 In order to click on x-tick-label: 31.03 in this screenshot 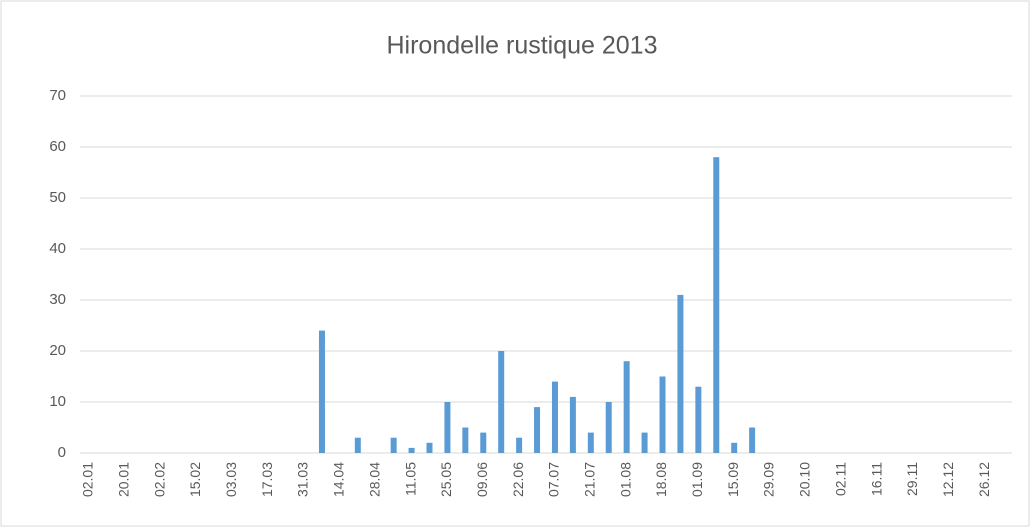, I will do `click(303, 479)`.